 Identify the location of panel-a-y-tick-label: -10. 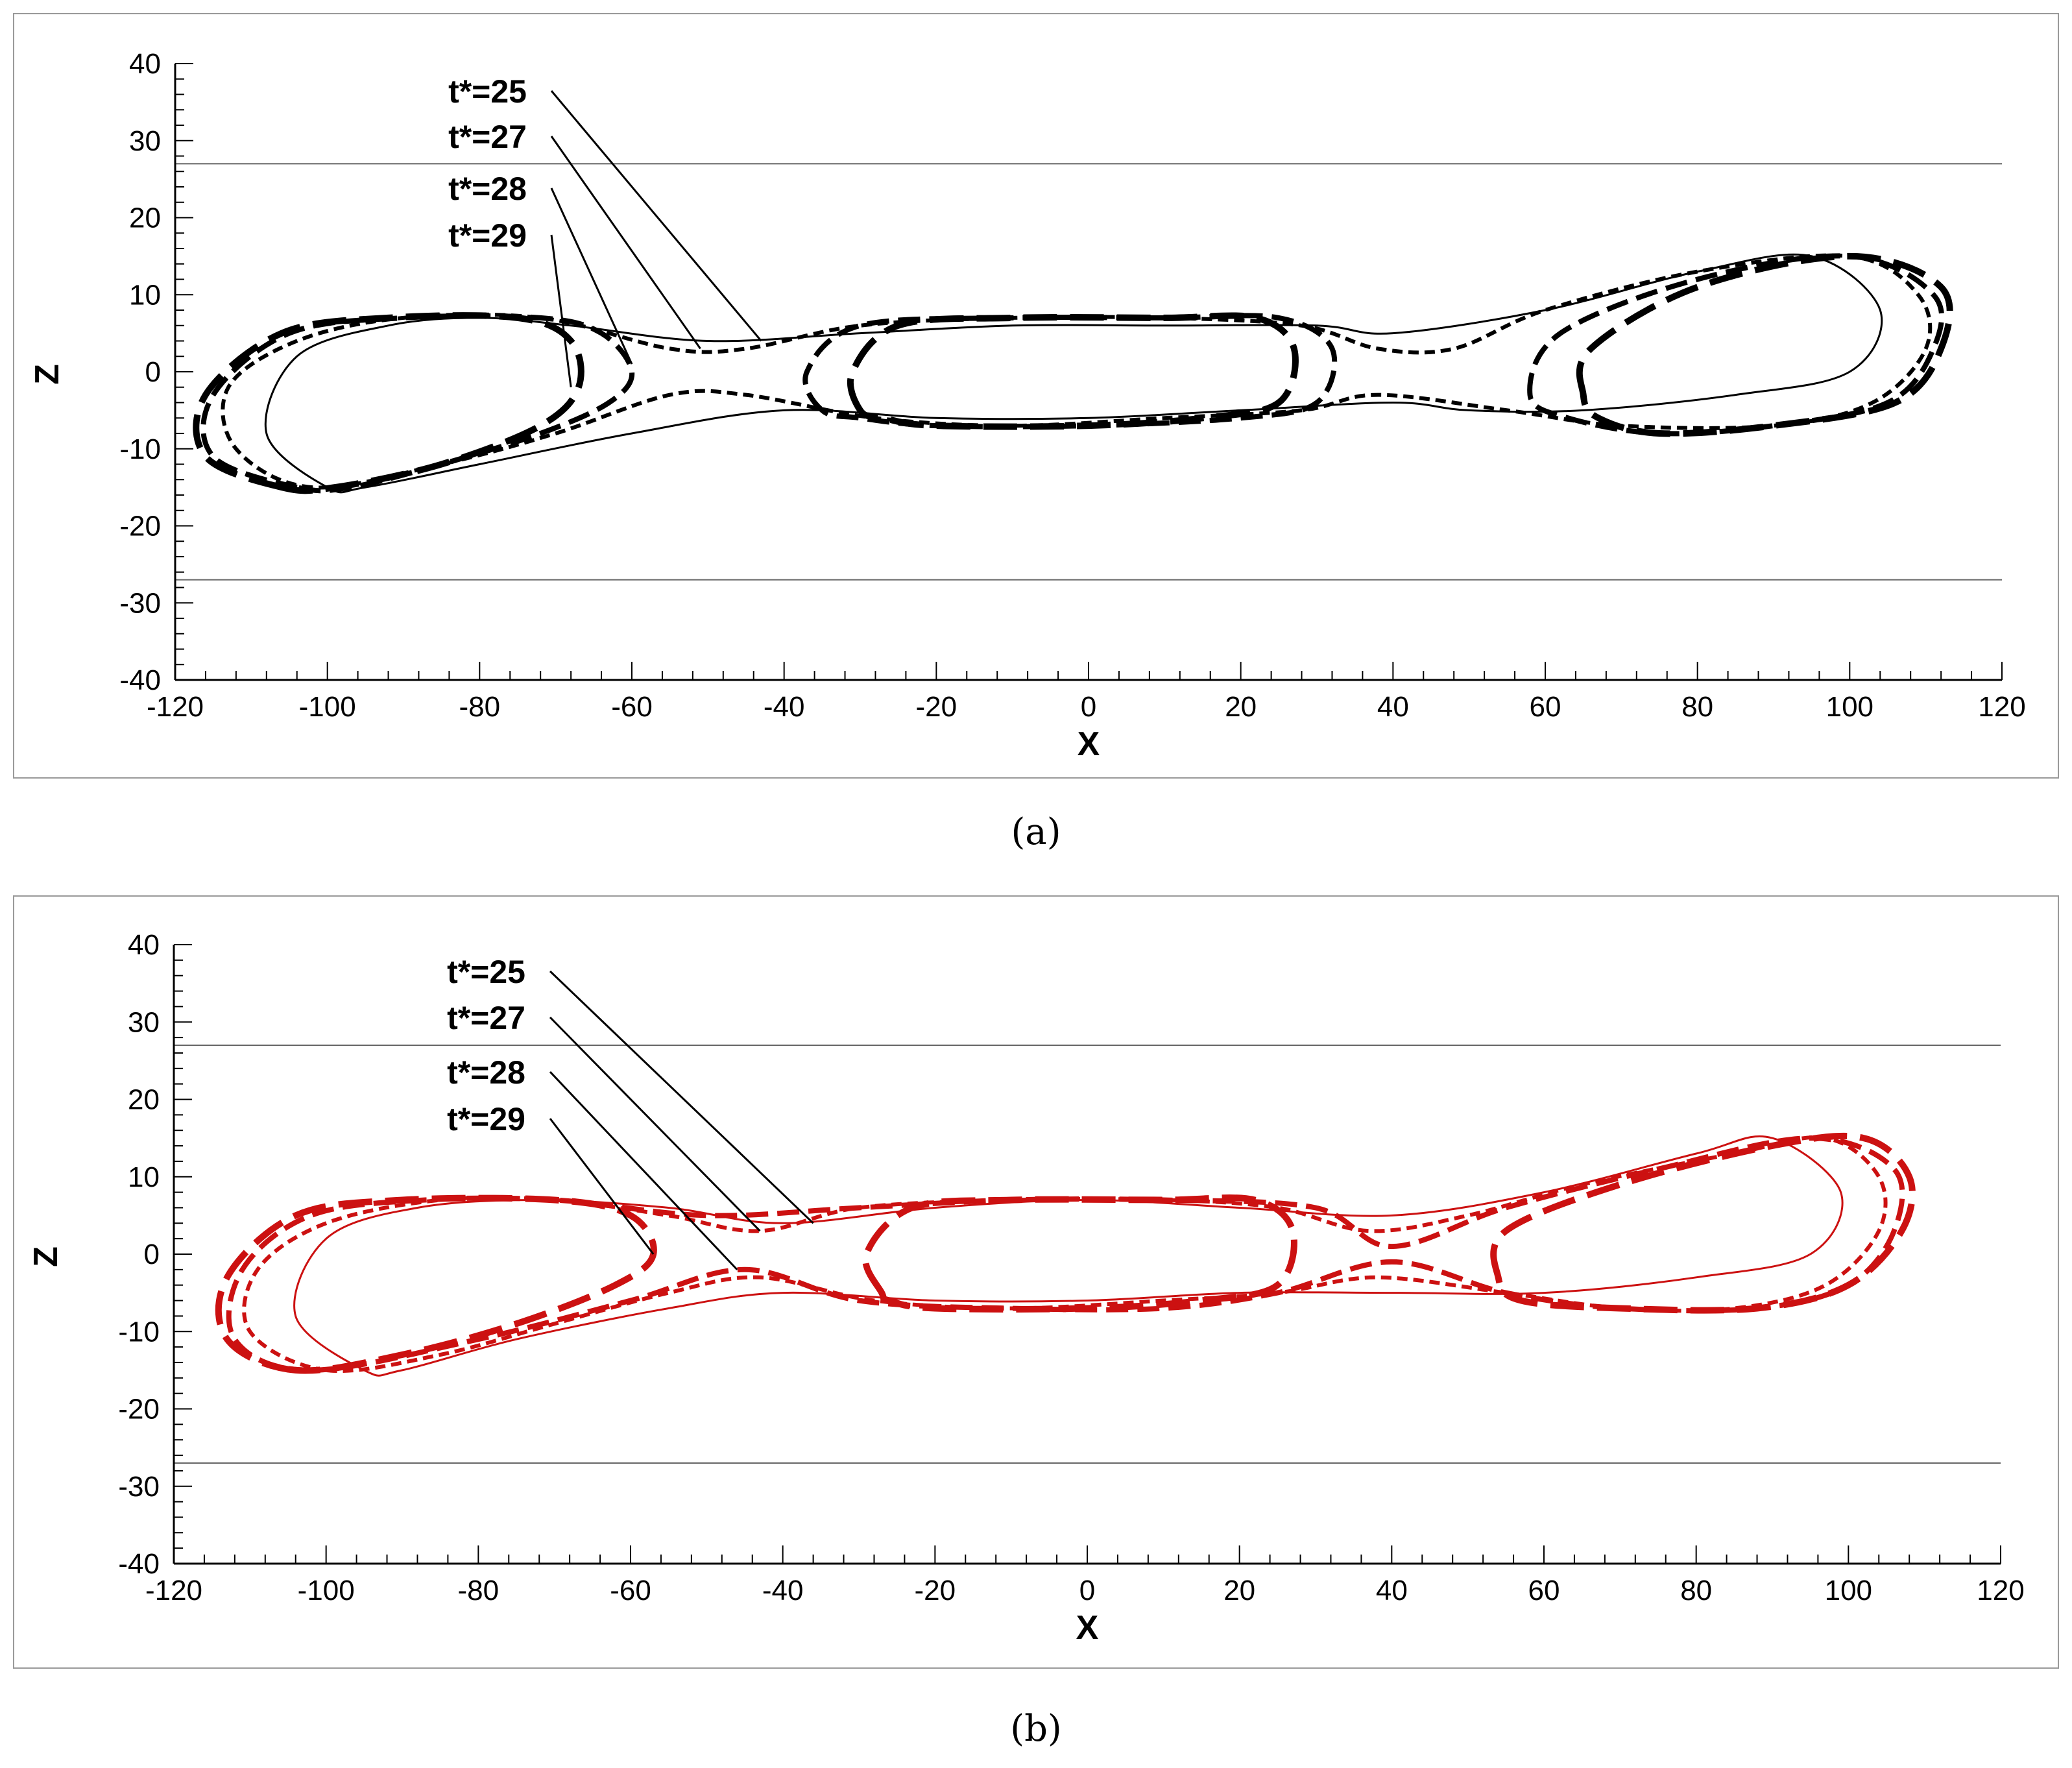
(140, 449).